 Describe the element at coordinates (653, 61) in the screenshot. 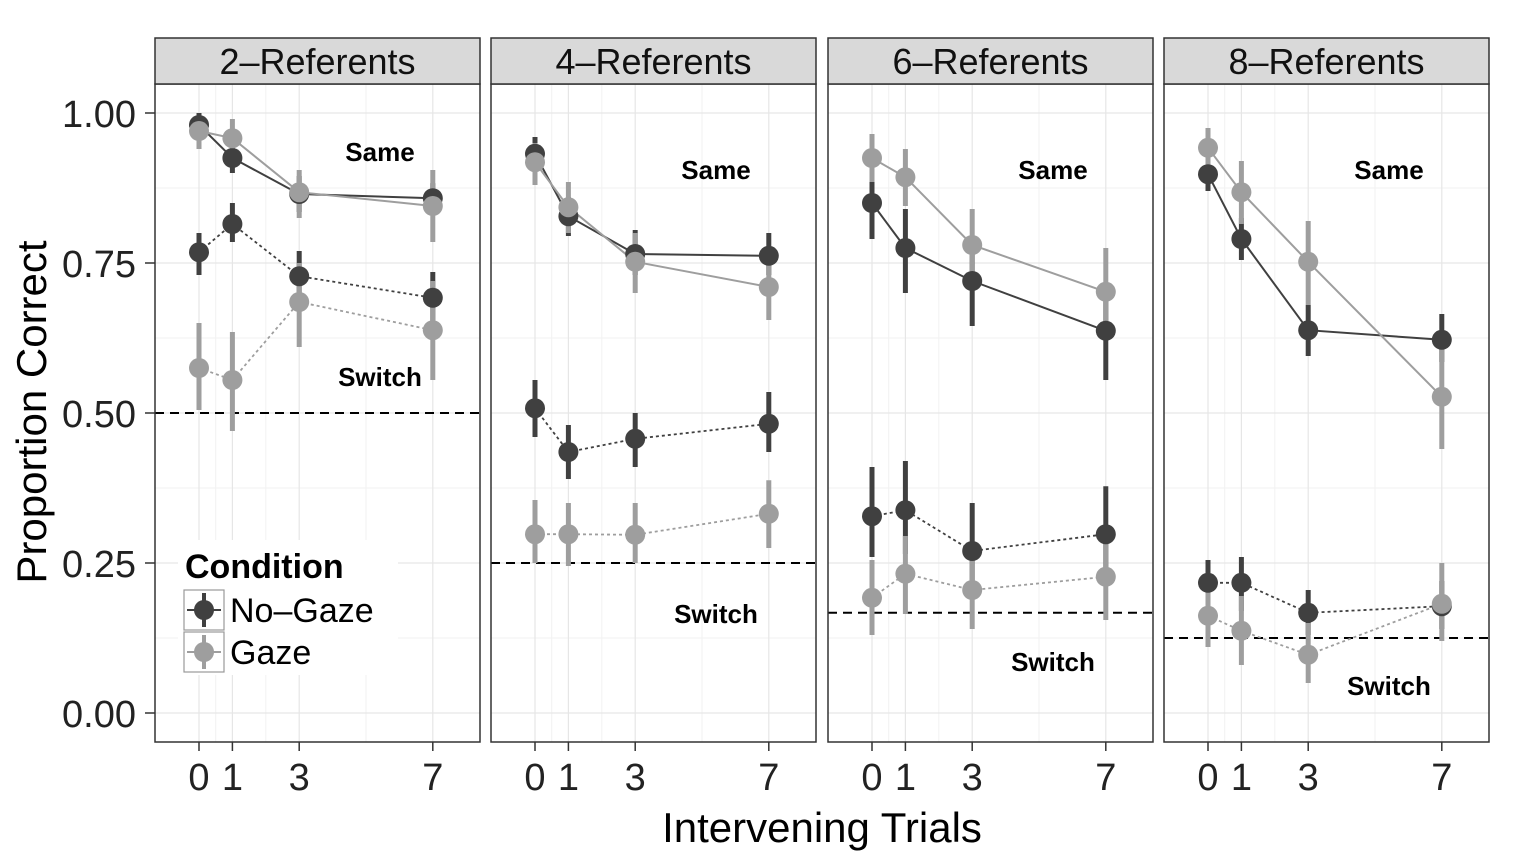

I see `strip-title: 4–Referents` at that location.